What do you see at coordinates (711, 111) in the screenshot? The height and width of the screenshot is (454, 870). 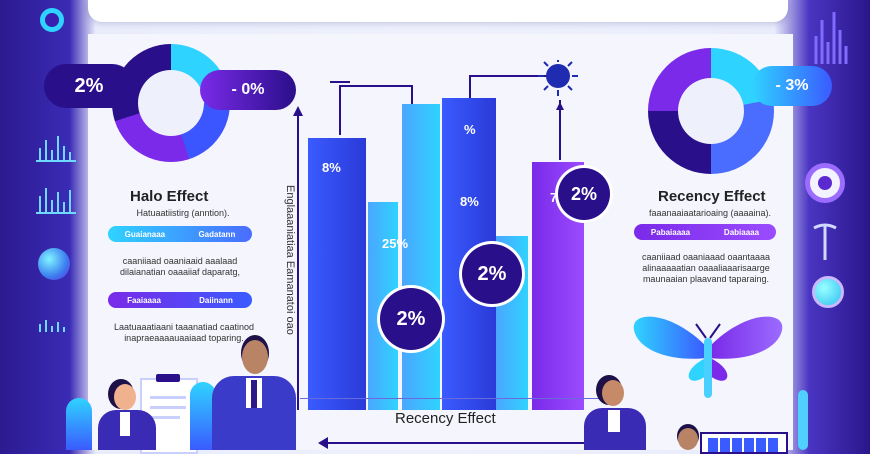 I see `right-donut-chart` at bounding box center [711, 111].